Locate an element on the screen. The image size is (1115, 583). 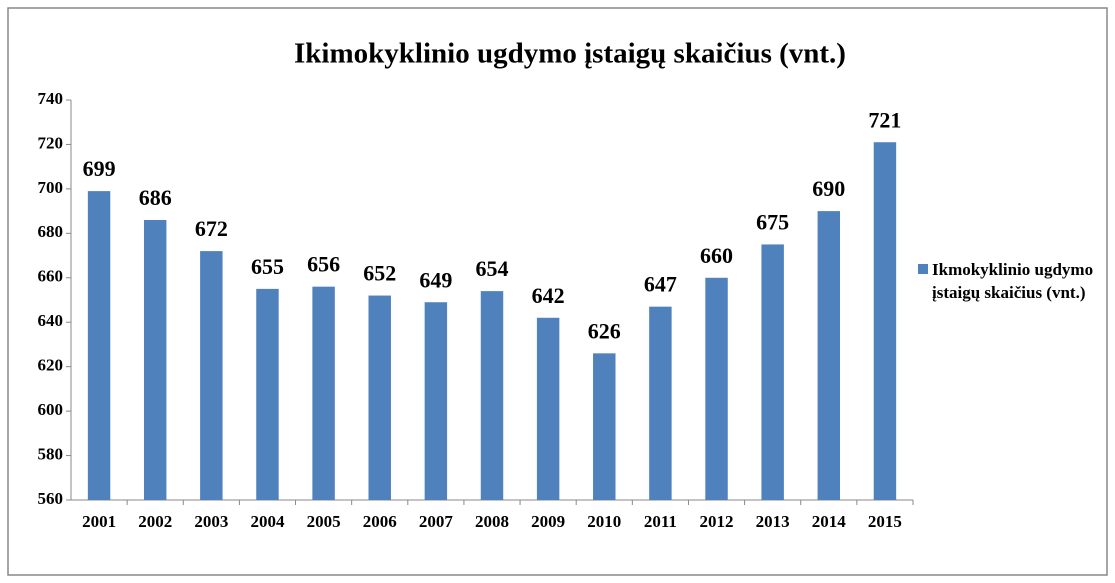
data-label: 675 is located at coordinates (772, 221).